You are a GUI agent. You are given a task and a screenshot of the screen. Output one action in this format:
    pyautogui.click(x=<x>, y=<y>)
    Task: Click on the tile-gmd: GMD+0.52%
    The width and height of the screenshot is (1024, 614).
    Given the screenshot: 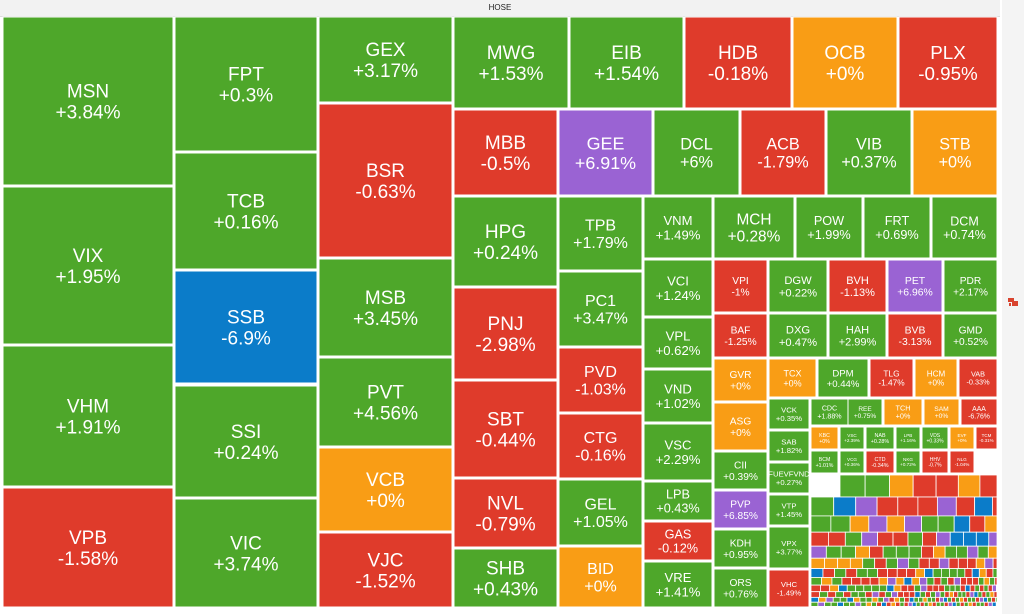 What is the action you would take?
    pyautogui.click(x=970, y=335)
    